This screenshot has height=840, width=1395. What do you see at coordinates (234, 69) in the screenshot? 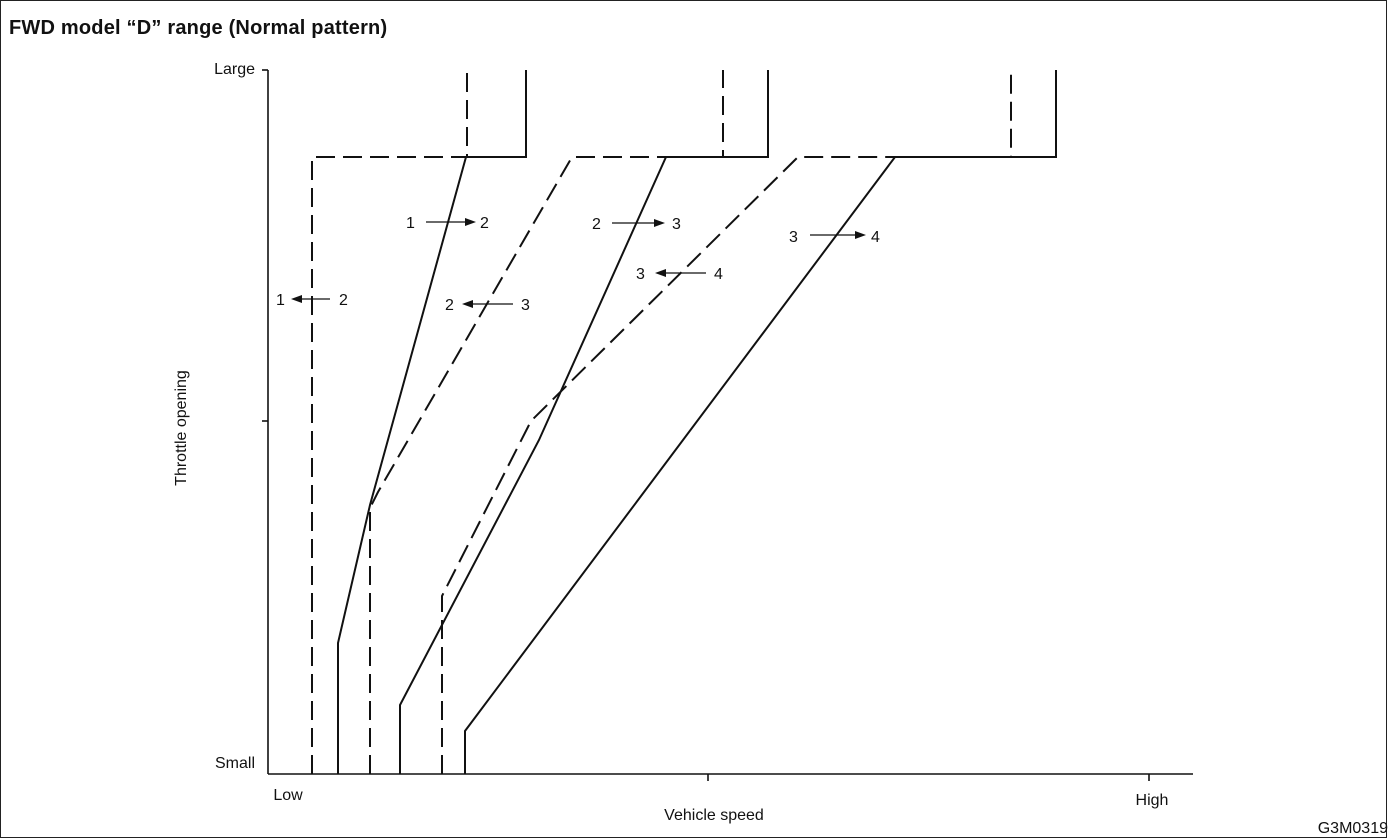
I see `y-tick-label-large: Large` at bounding box center [234, 69].